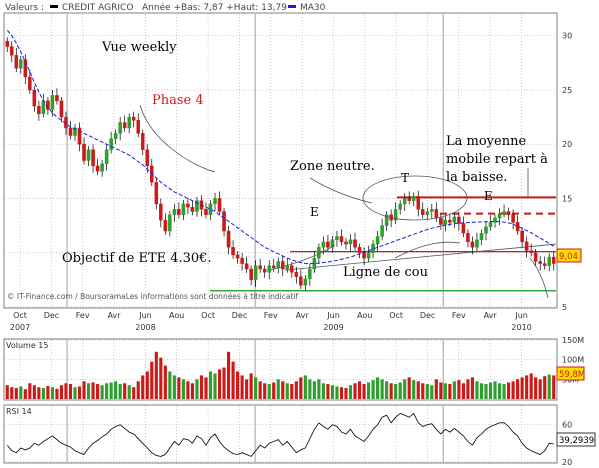 This screenshot has width=599, height=468. I want to click on annotation-moyenne-line3: la baisse., so click(476, 177).